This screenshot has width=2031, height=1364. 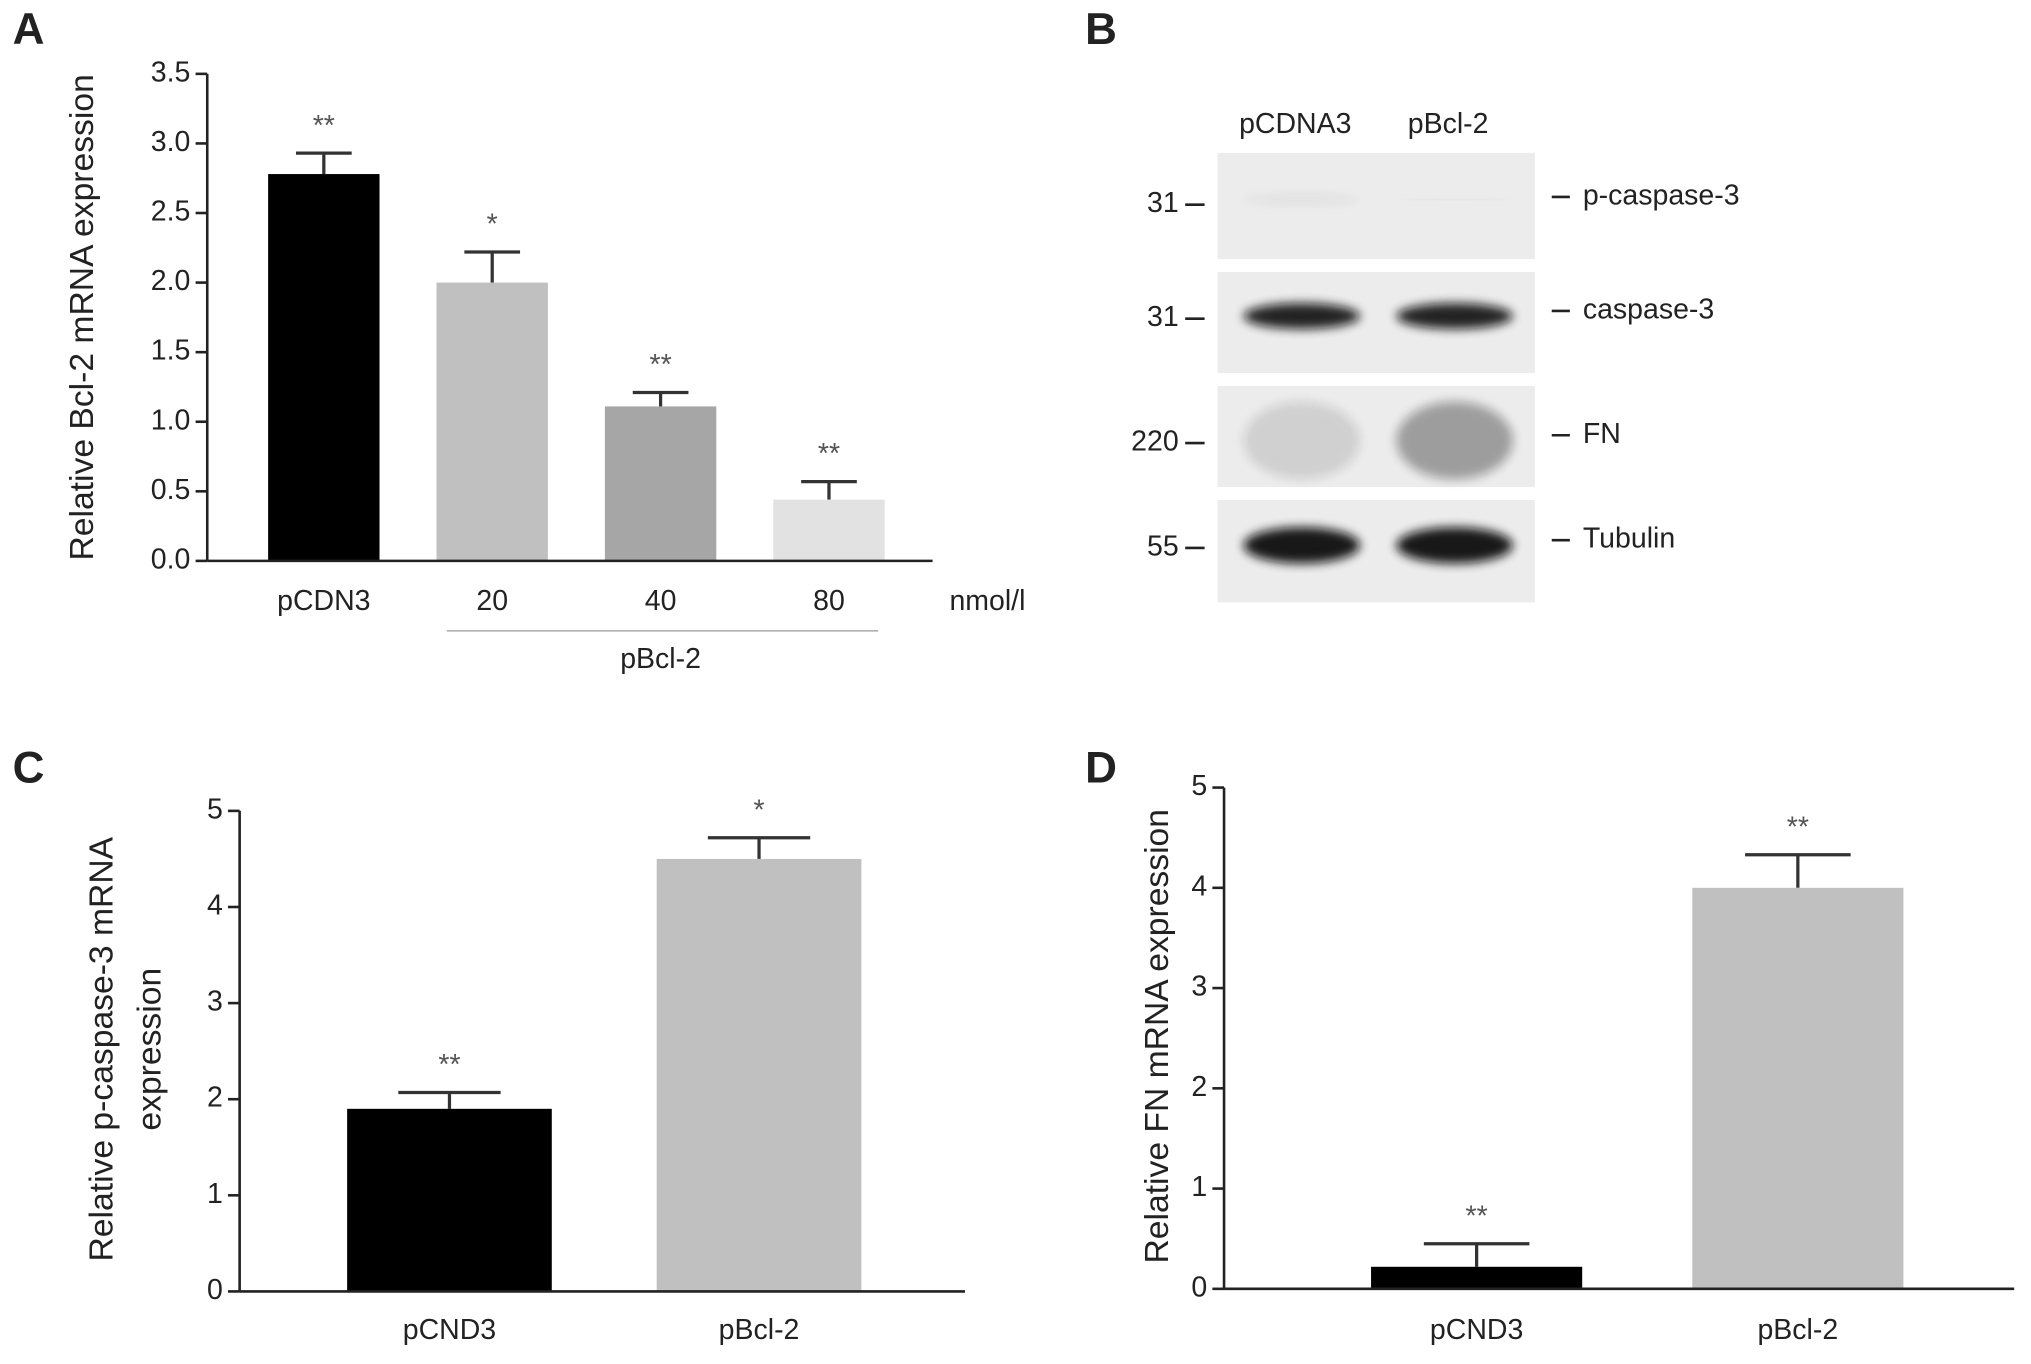 What do you see at coordinates (171, 420) in the screenshot?
I see `y-tick-label: 1.0` at bounding box center [171, 420].